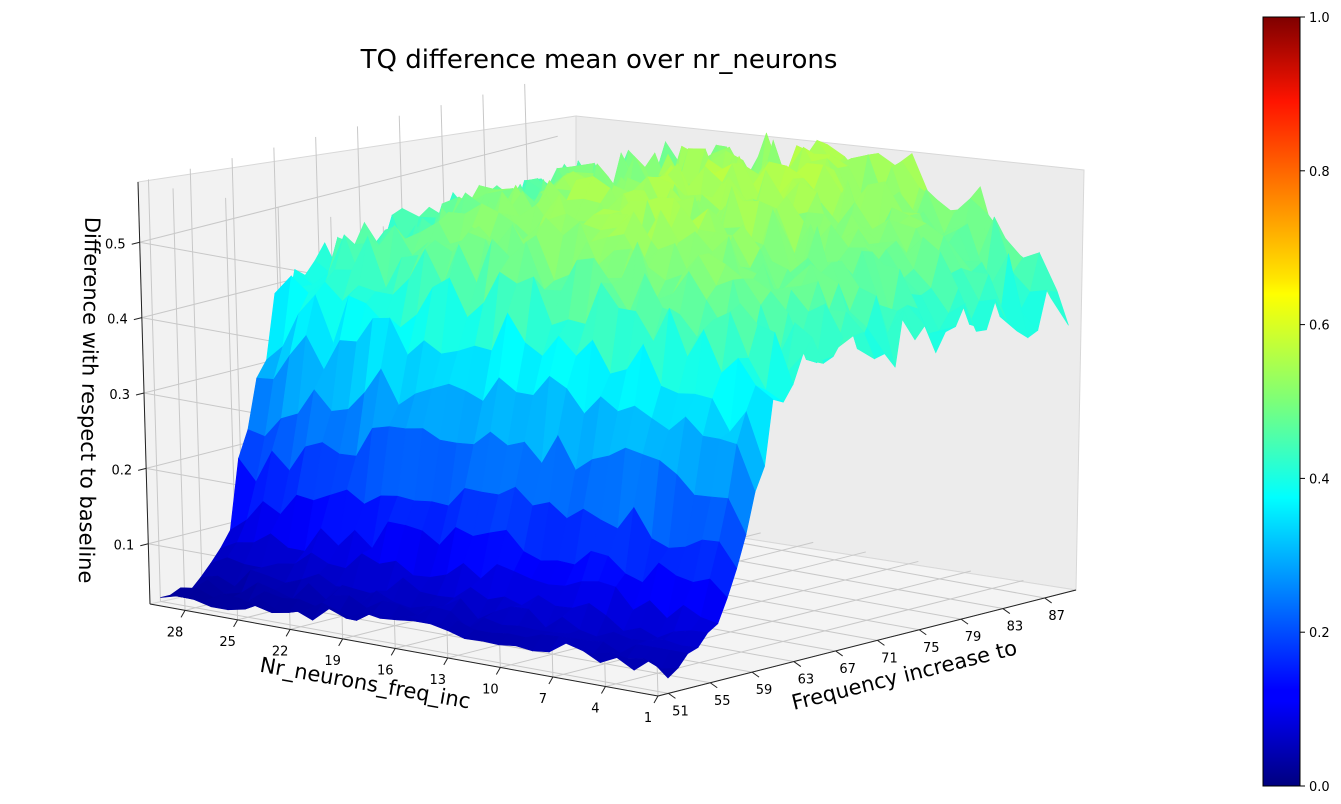 The image size is (1341, 804). I want to click on x-tick-label: 87, so click(1056, 616).